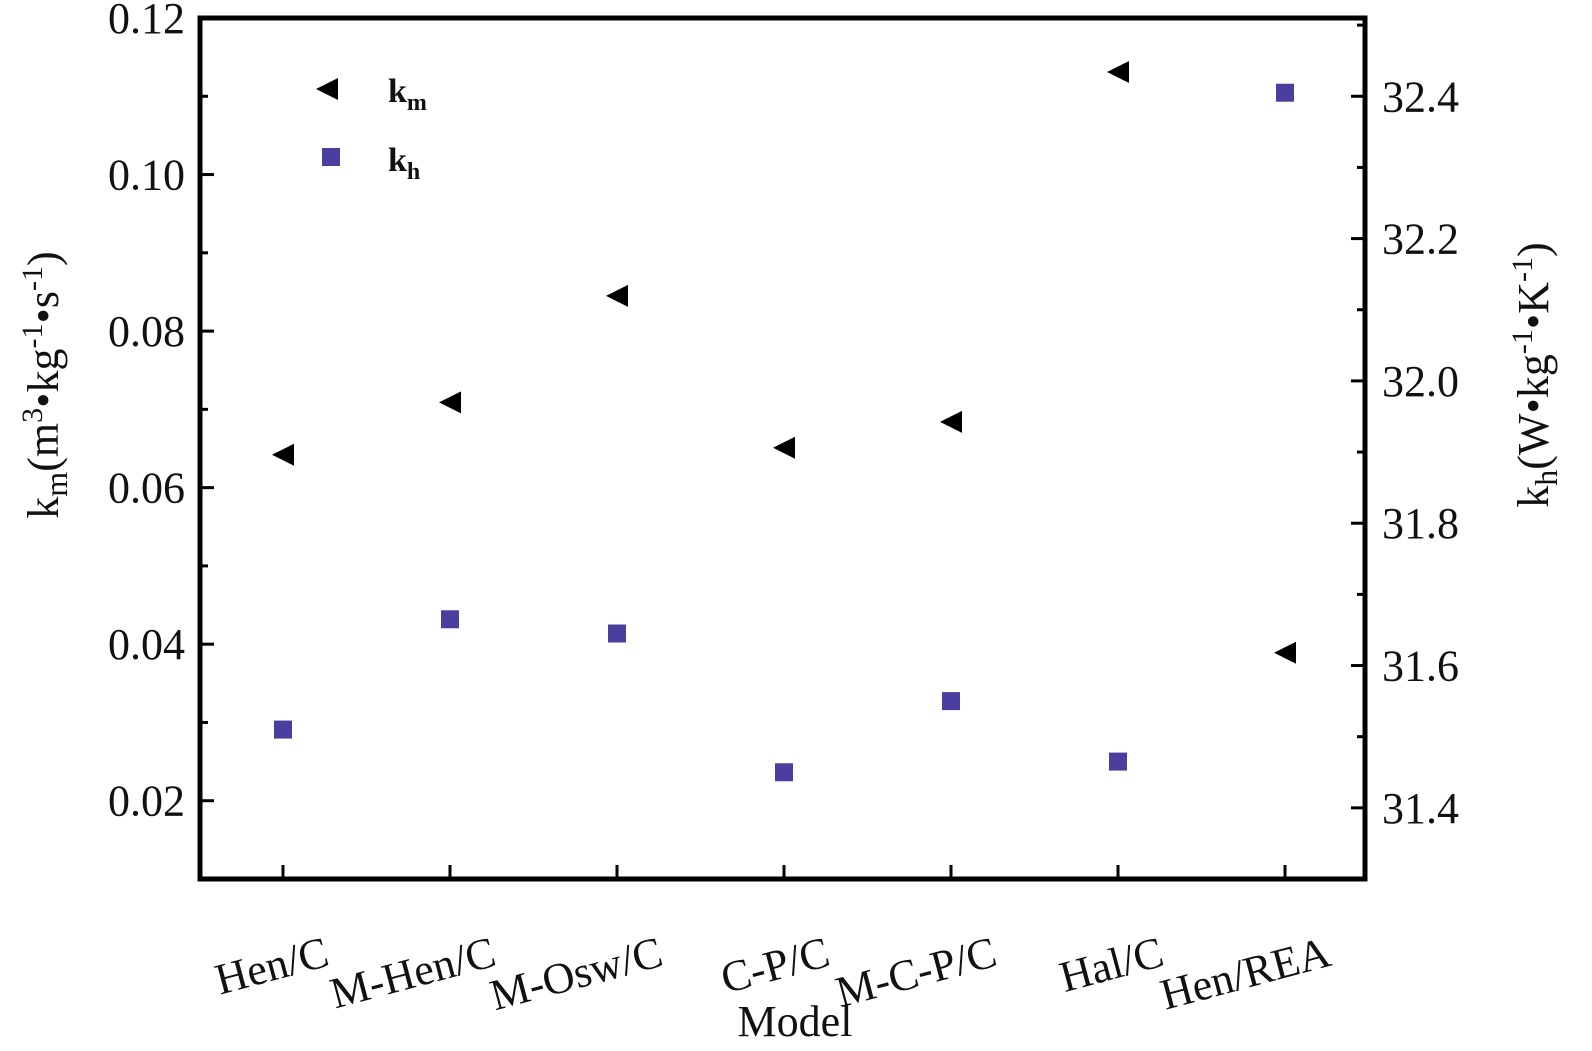 The image size is (1592, 1051). What do you see at coordinates (146, 488) in the screenshot?
I see `left-tick-label: 0.06` at bounding box center [146, 488].